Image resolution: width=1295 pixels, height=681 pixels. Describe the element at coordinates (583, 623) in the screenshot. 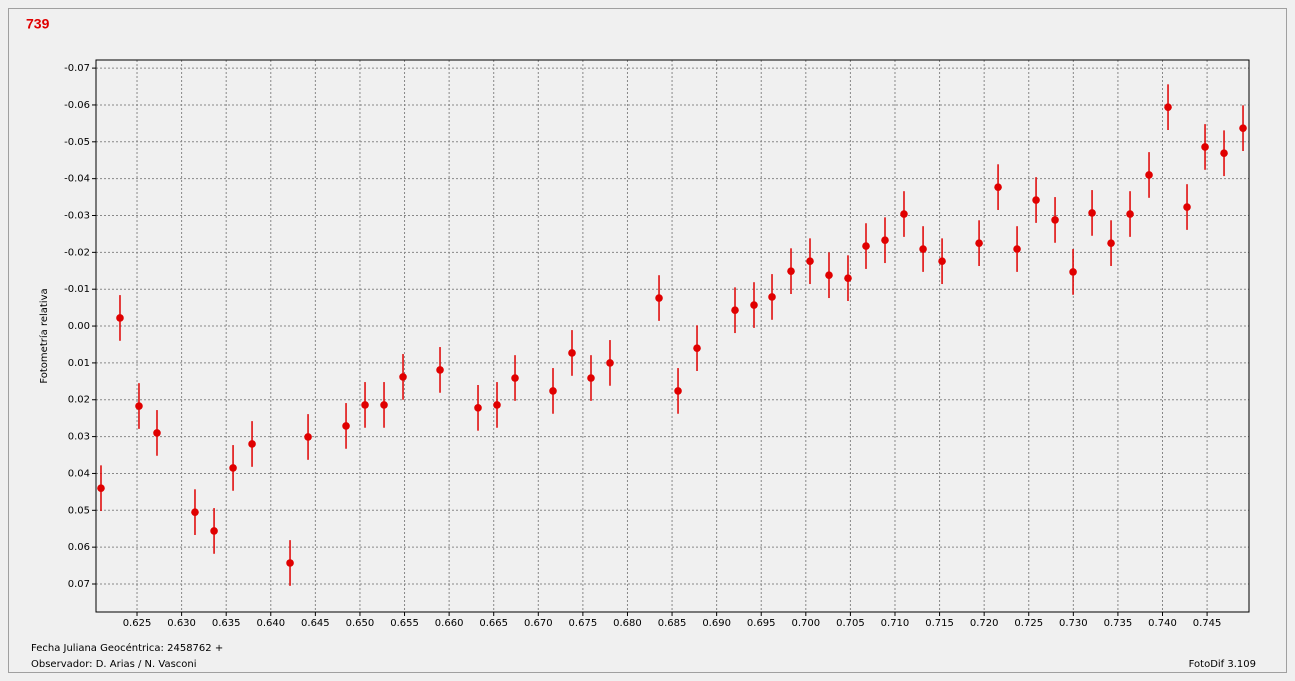

I see `x-tick-label: 0.675` at that location.